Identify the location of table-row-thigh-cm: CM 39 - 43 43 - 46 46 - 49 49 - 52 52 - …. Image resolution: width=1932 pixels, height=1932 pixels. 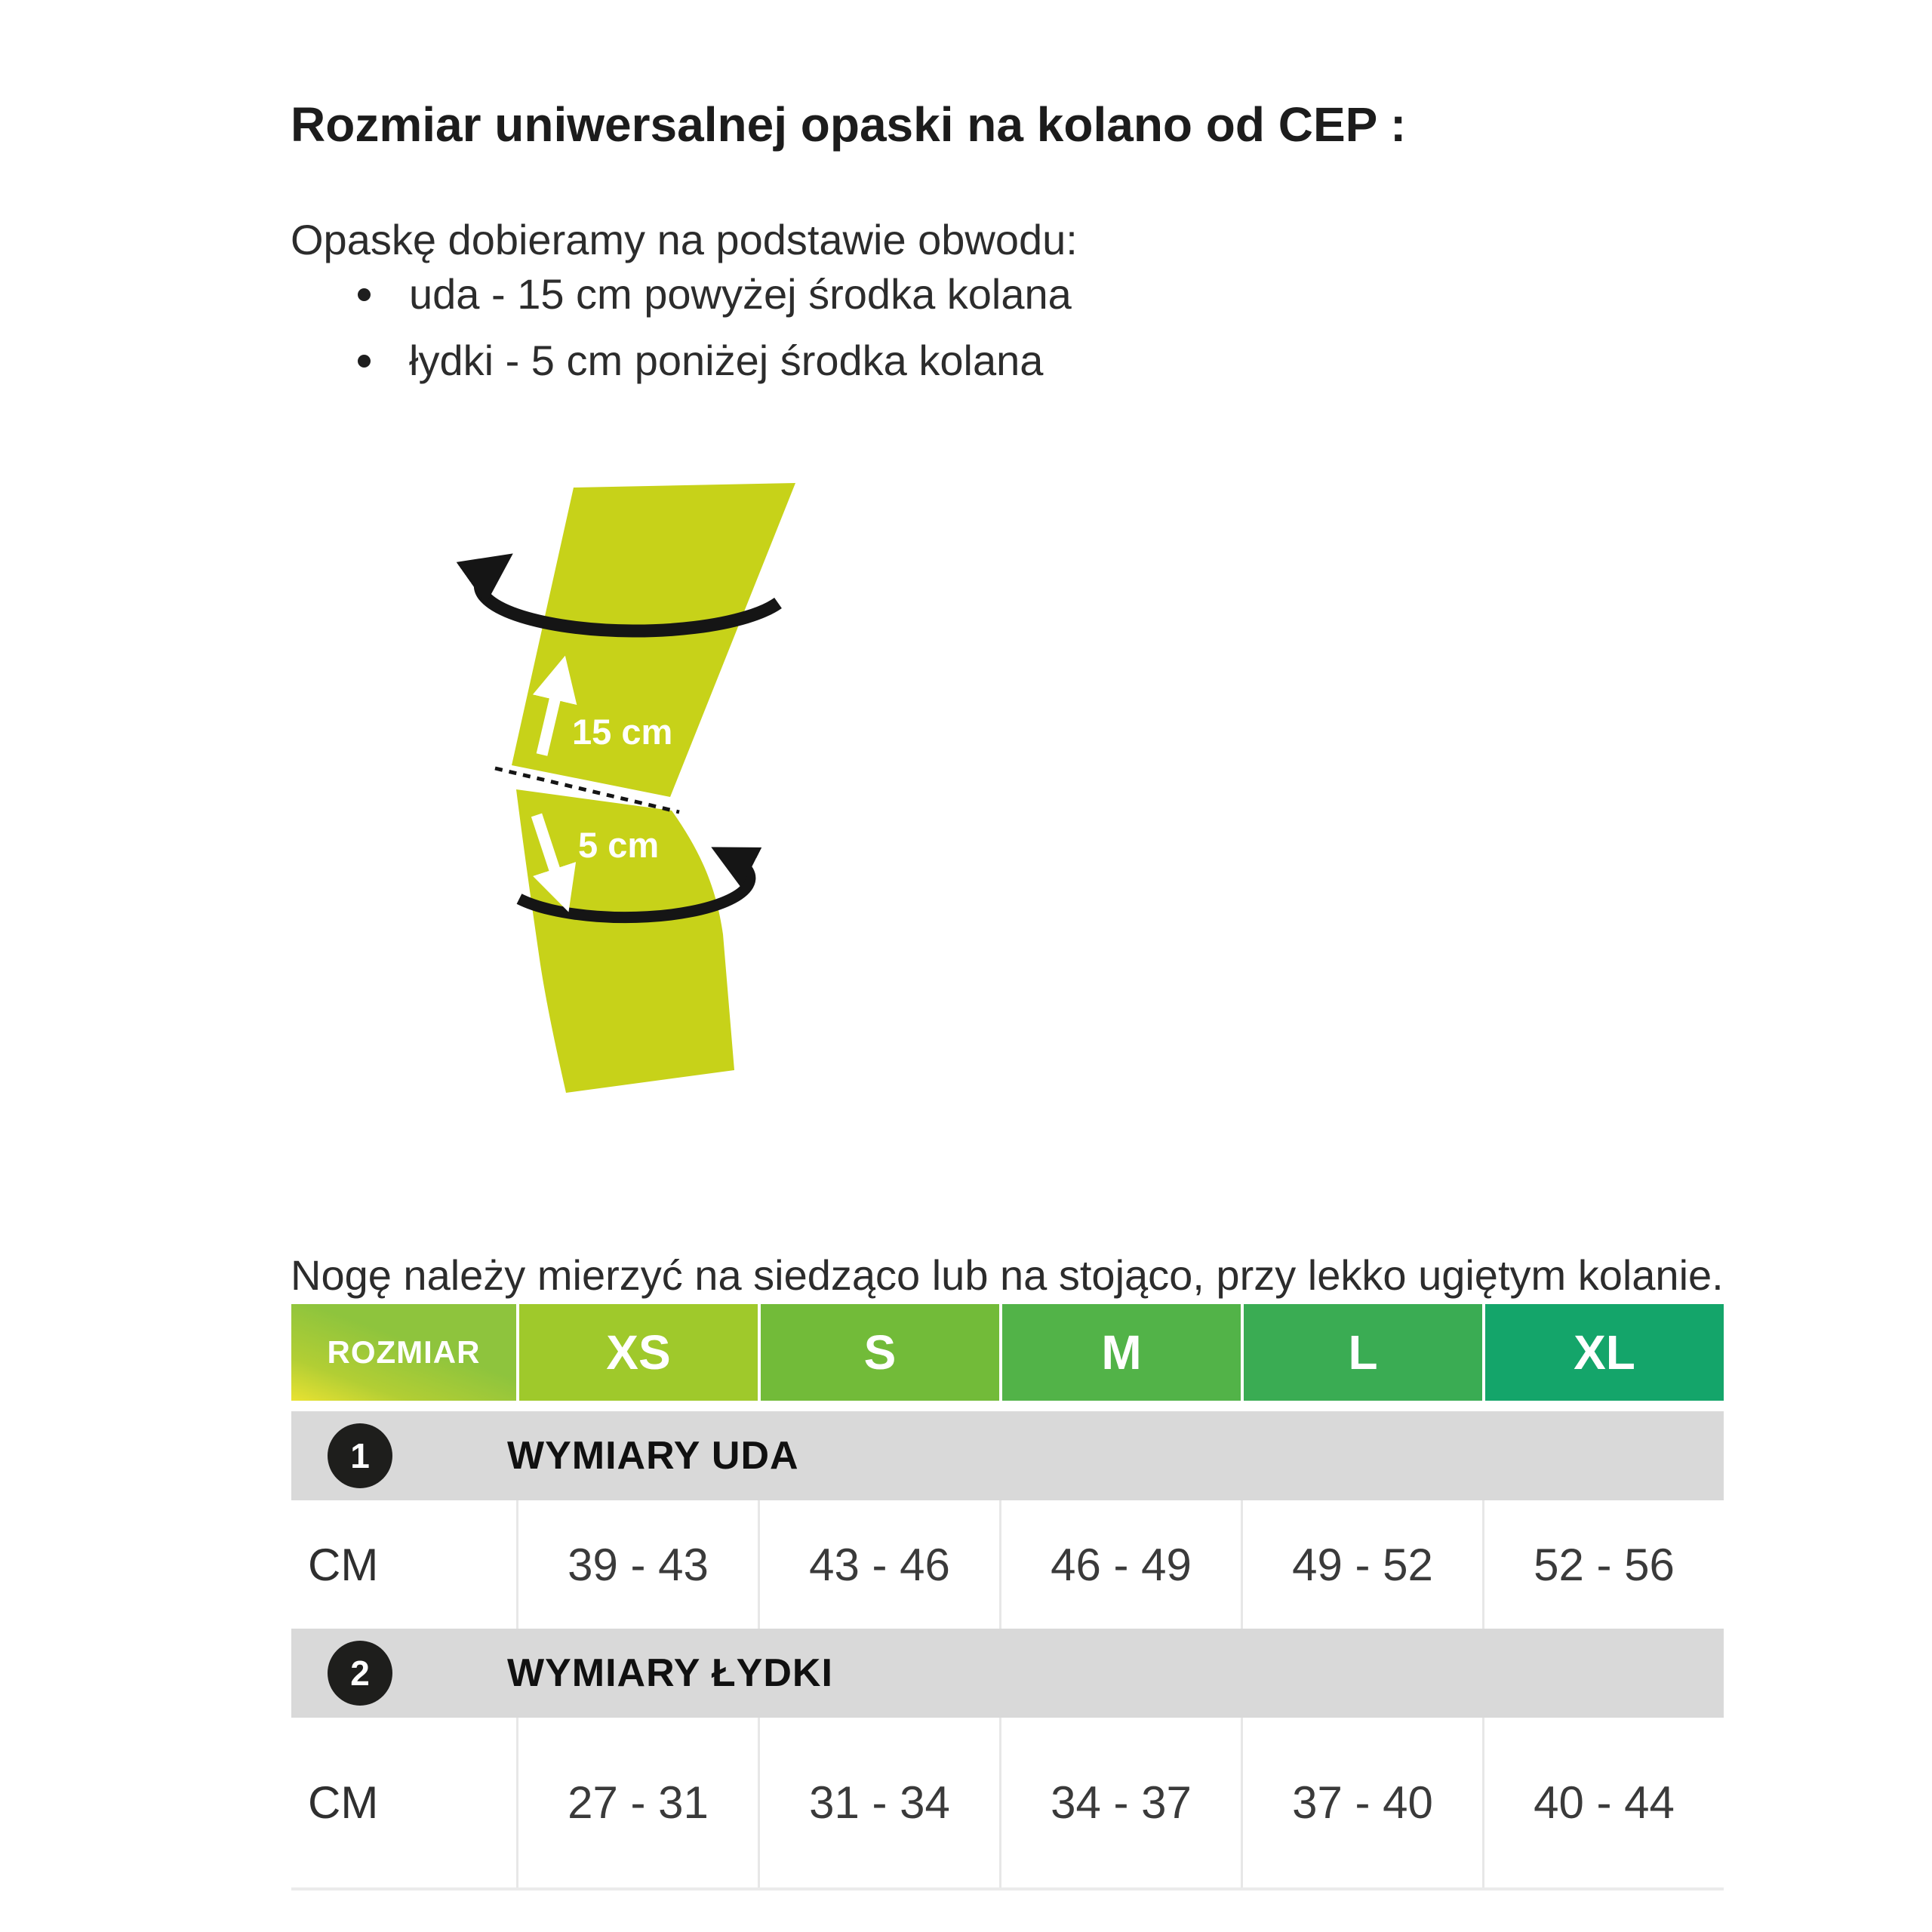
(1007, 1564).